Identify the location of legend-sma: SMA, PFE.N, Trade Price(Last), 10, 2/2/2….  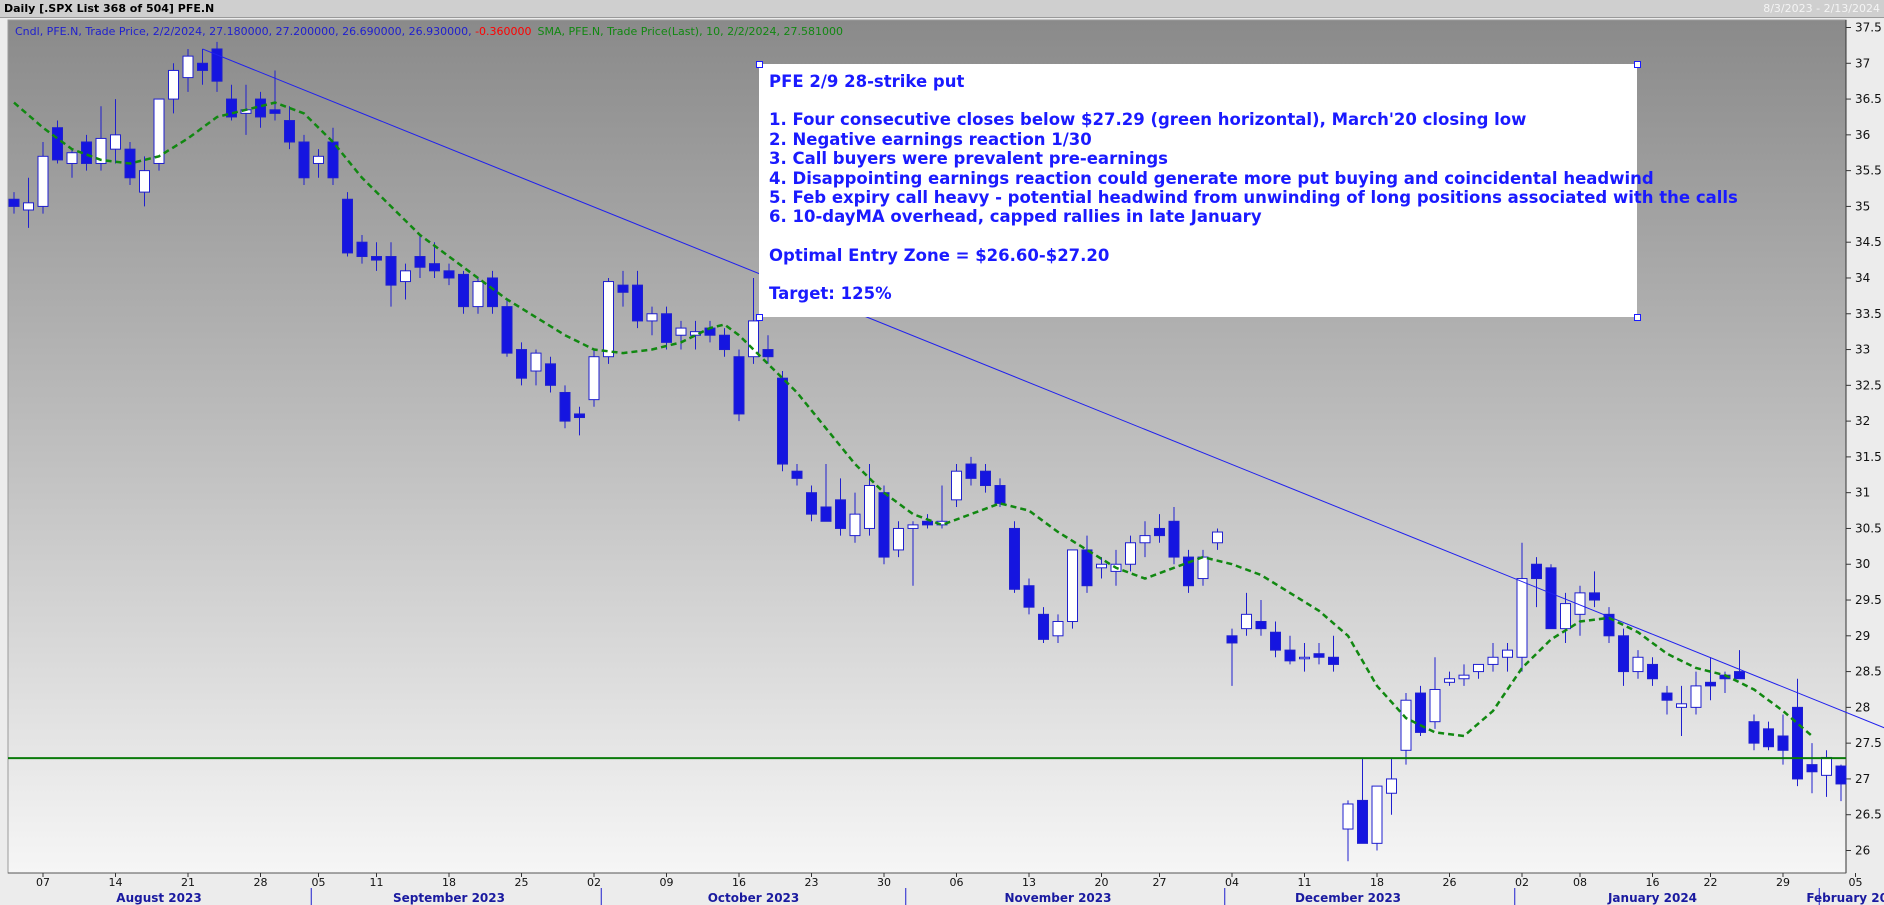
(690, 31).